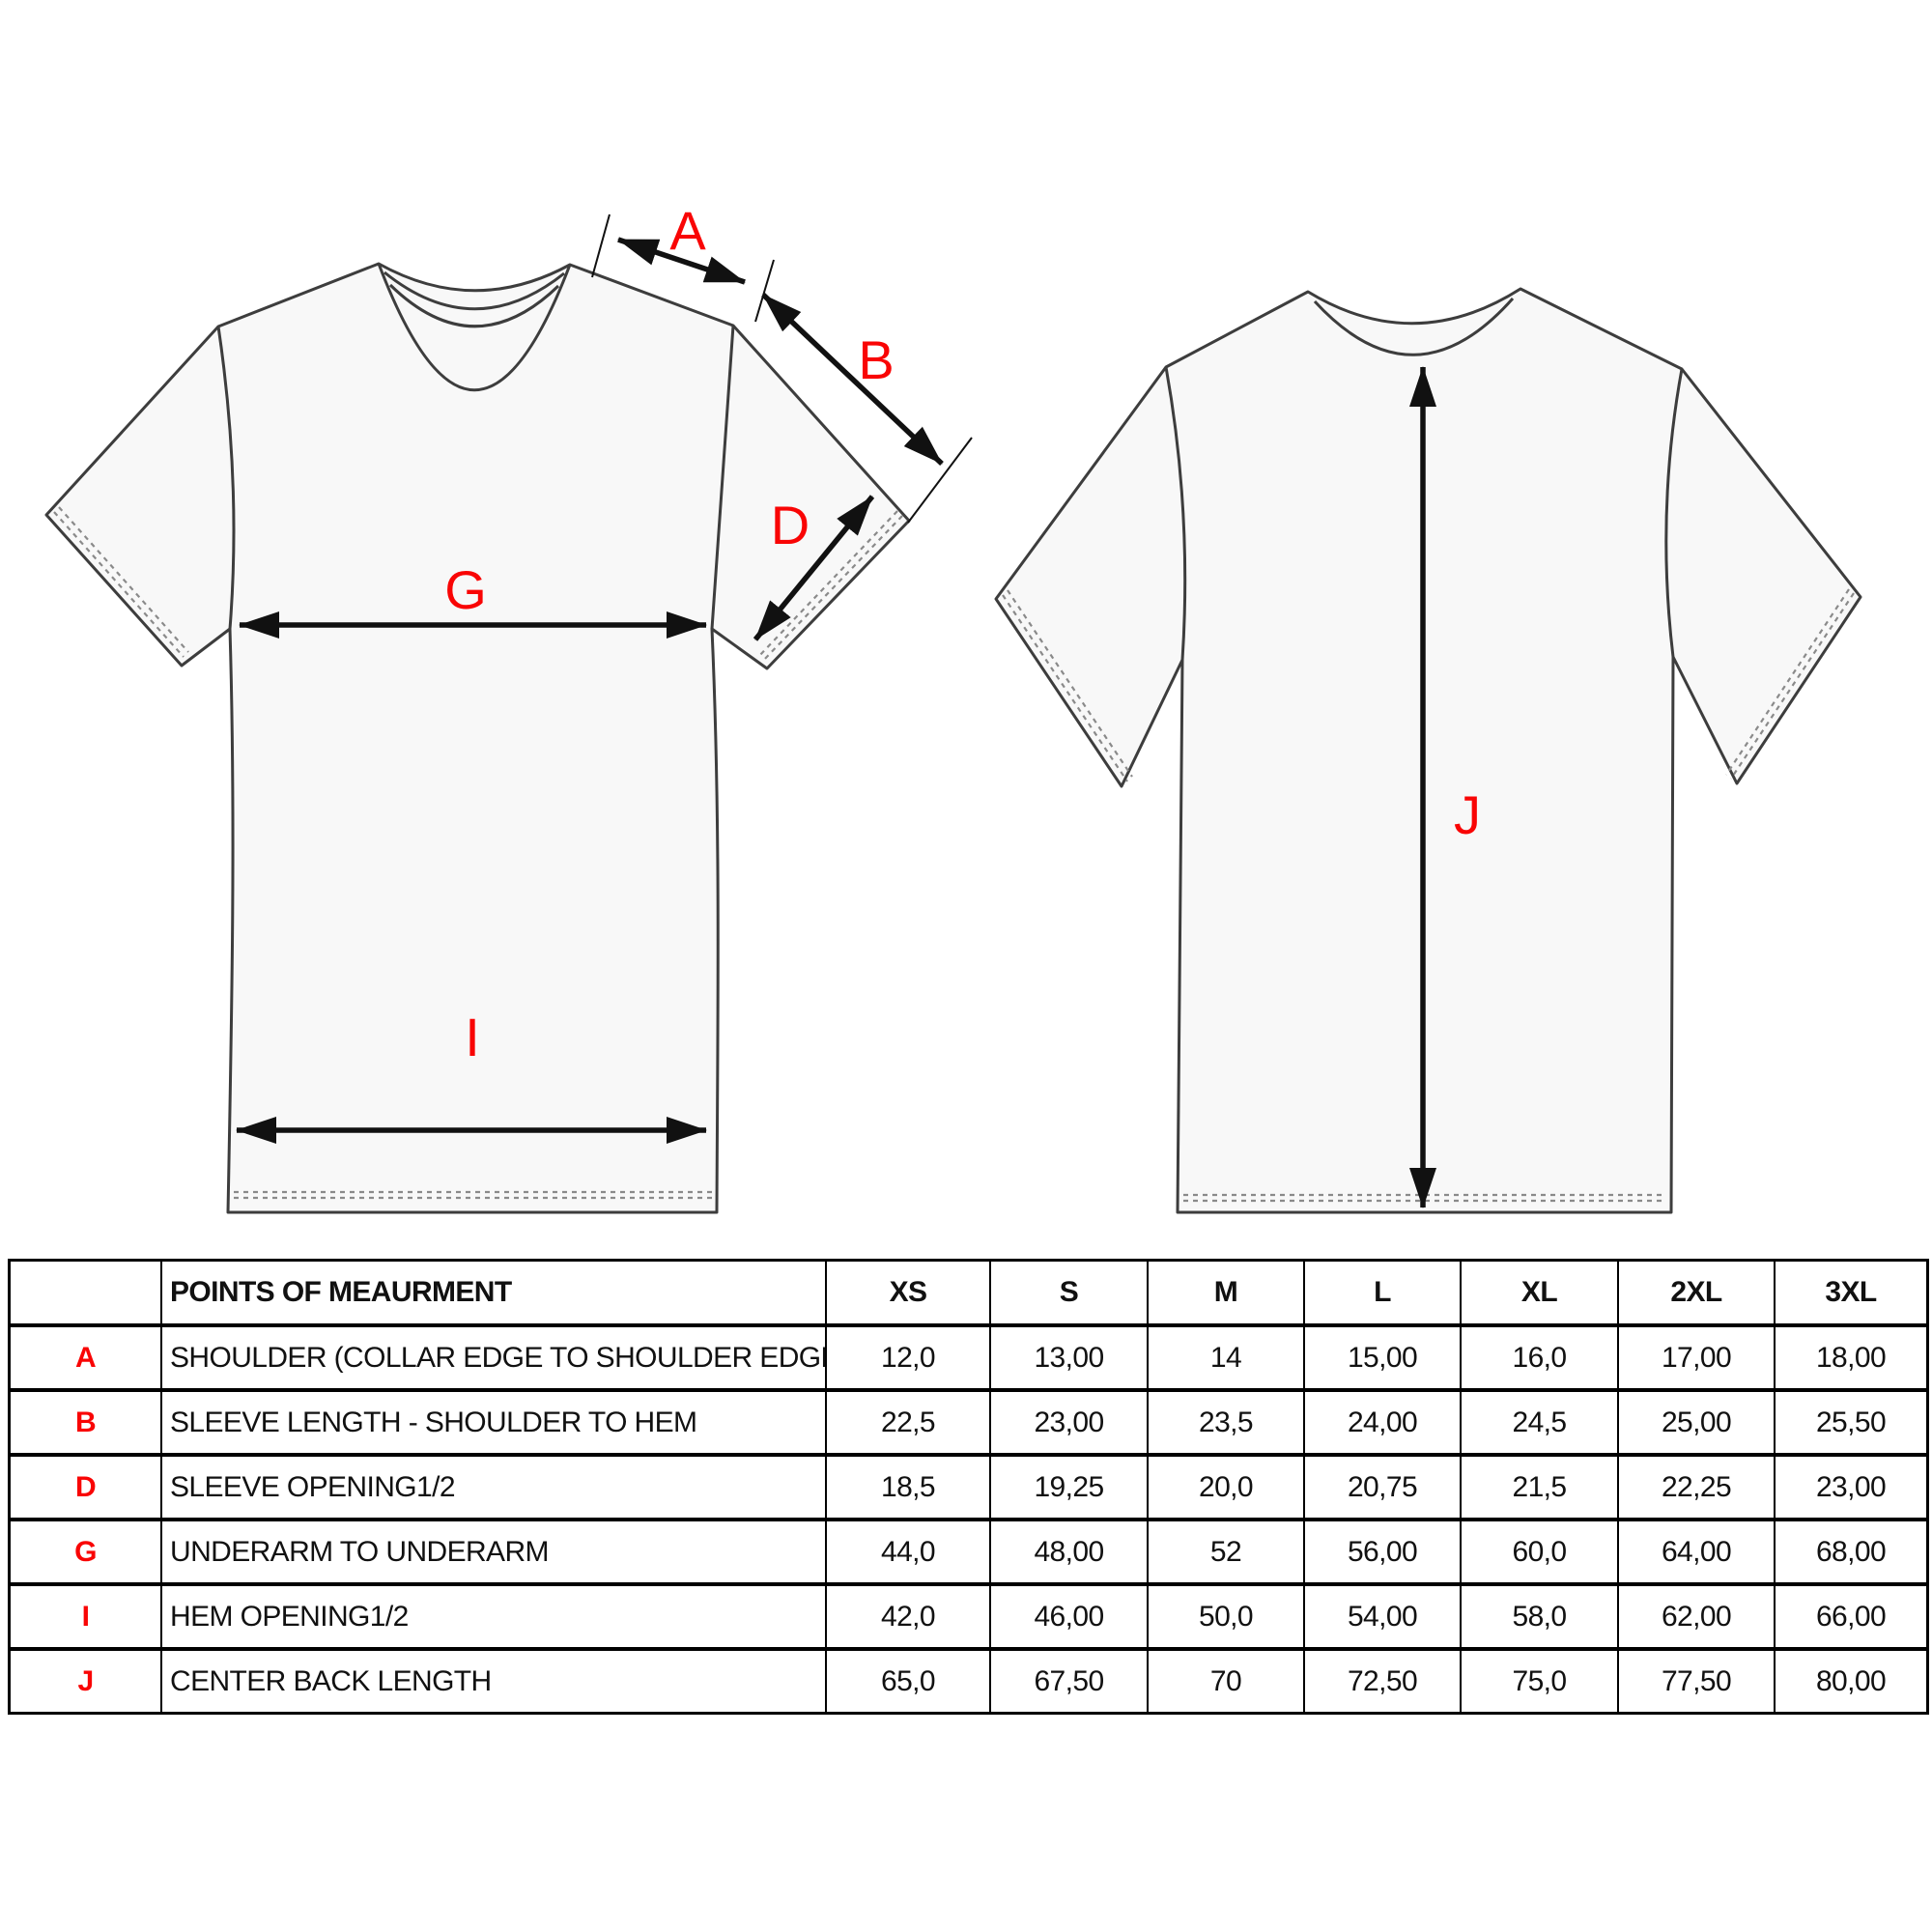  What do you see at coordinates (493, 1422) in the screenshot?
I see `row-label: SLEEVE LENGTH - SHOULDER TO HEM` at bounding box center [493, 1422].